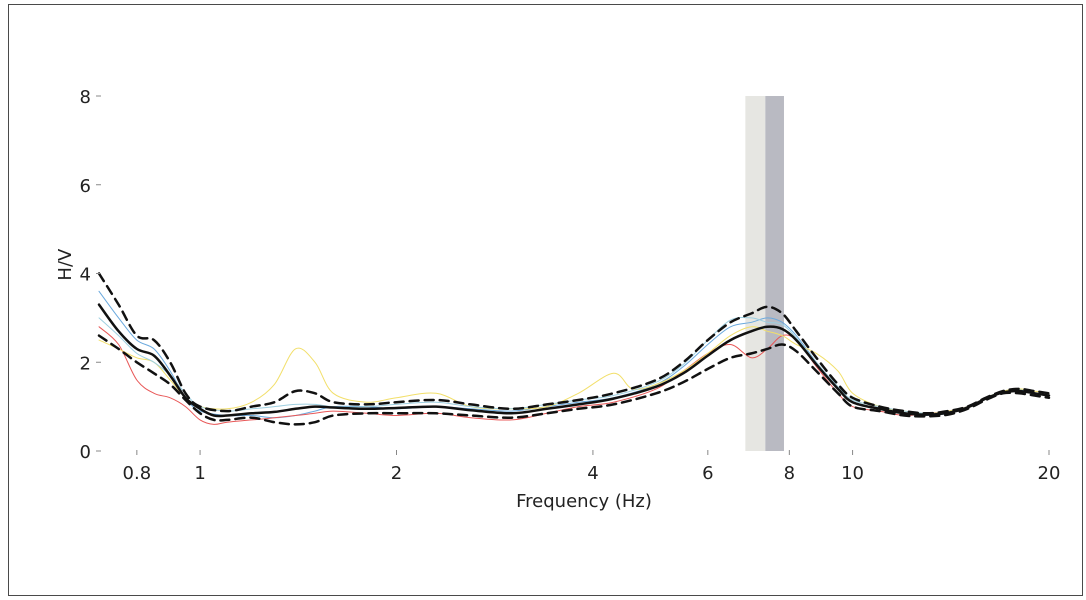 The image size is (1086, 600). What do you see at coordinates (85, 97) in the screenshot?
I see `y-tick-label: 8` at bounding box center [85, 97].